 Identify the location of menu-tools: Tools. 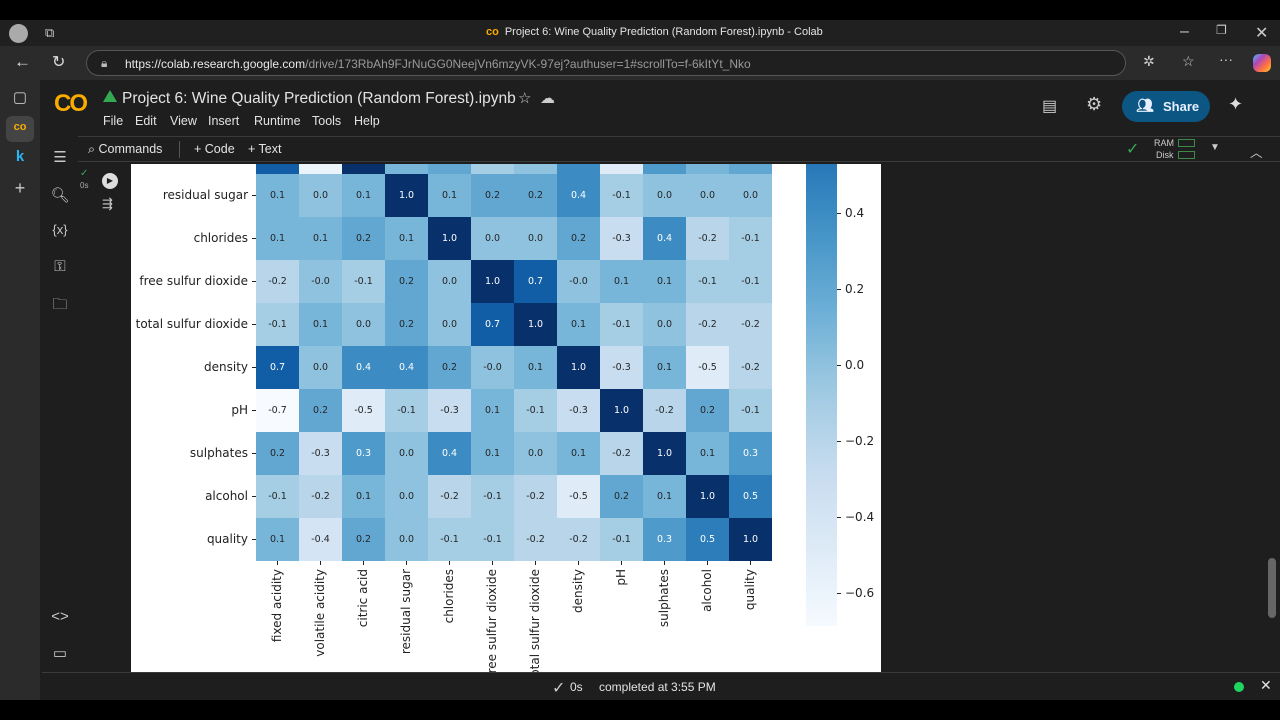
(327, 121).